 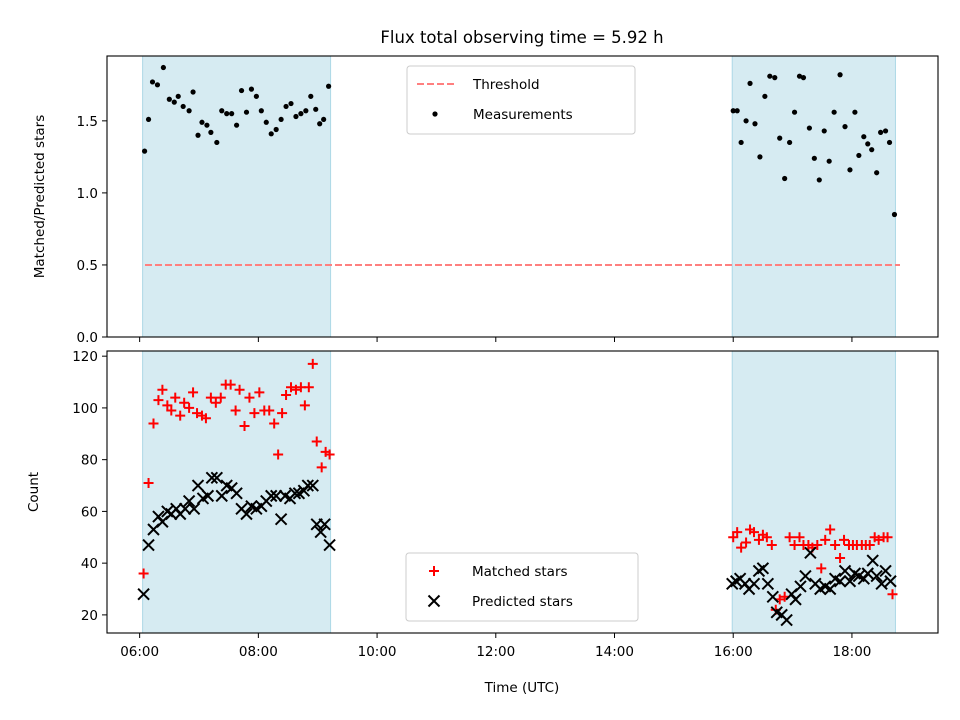 I want to click on y-axis-label: Count, so click(x=34, y=492).